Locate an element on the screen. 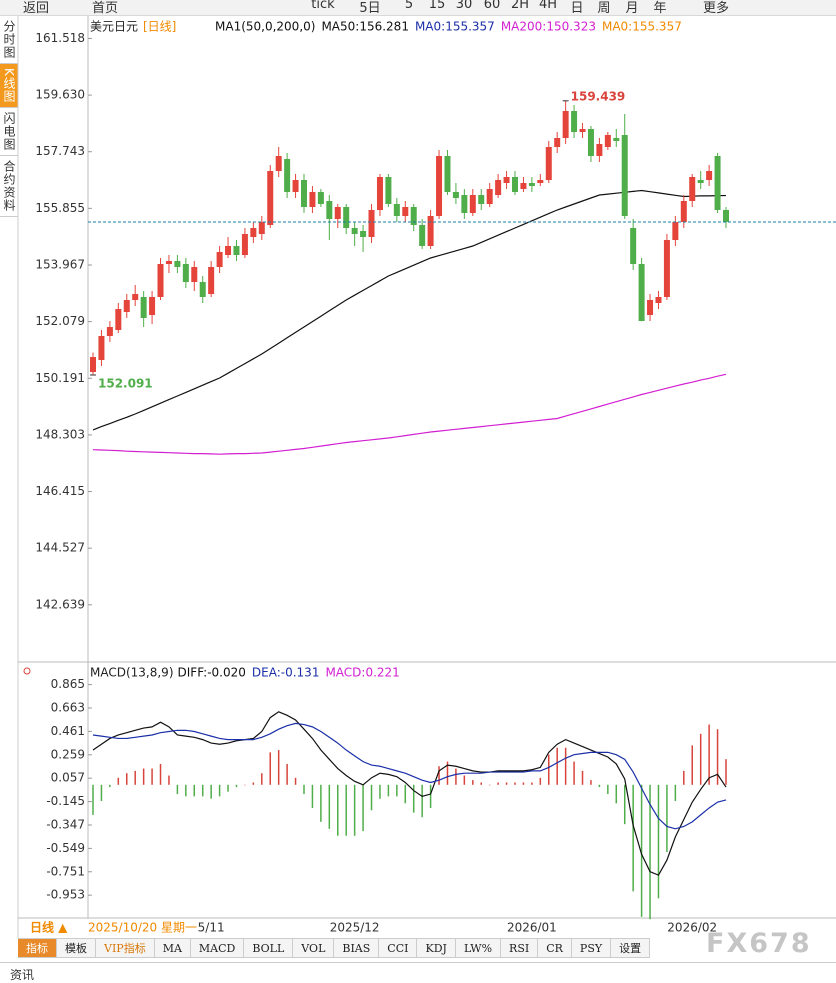 The width and height of the screenshot is (836, 983). toolbar-button: 更多 is located at coordinates (716, 8).